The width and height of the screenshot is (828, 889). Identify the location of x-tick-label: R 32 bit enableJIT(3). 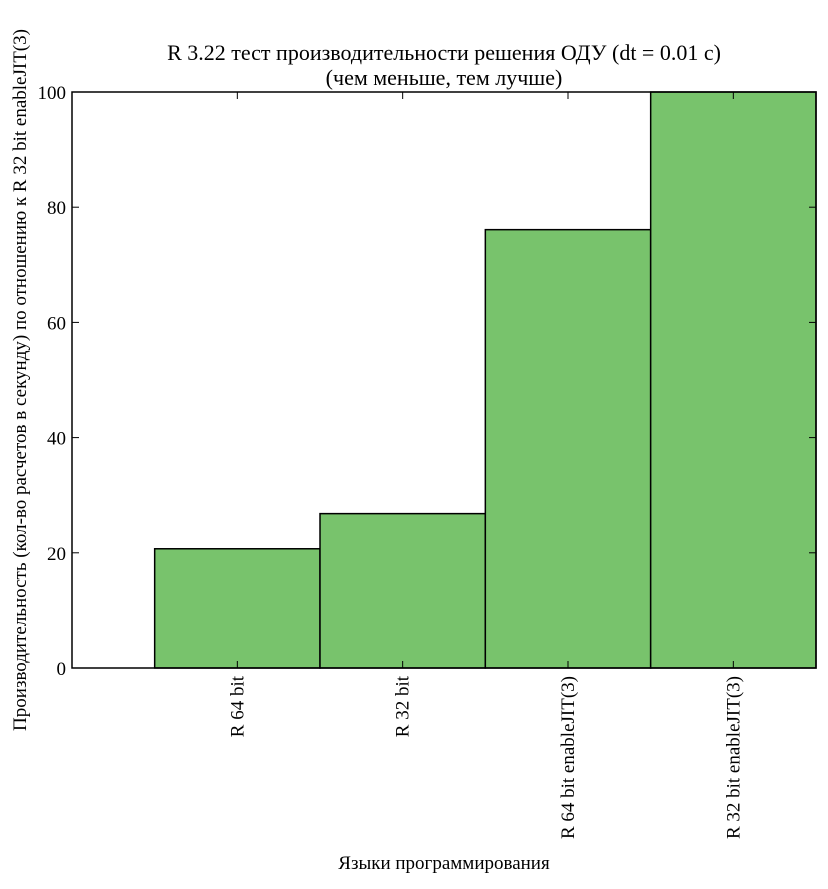
(733, 757).